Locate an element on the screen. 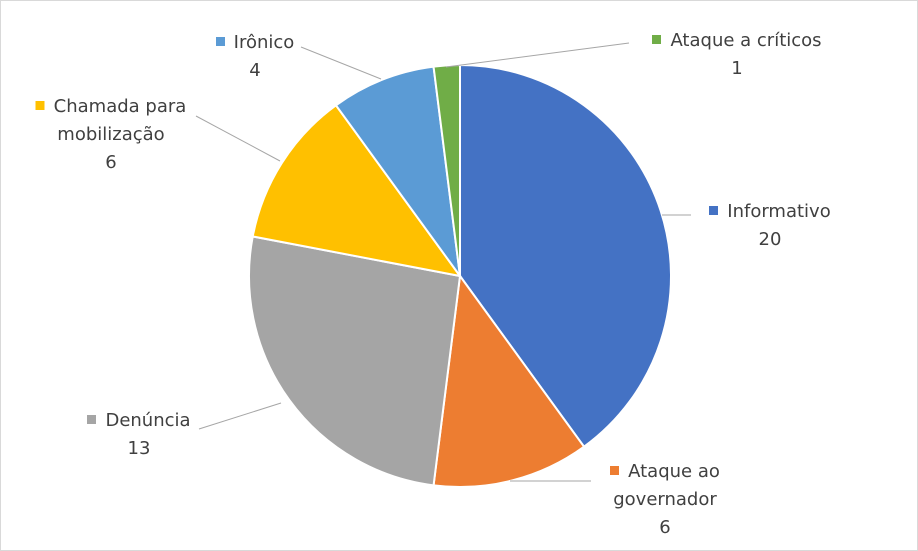  category-label: Ataque a críticos is located at coordinates (746, 40).